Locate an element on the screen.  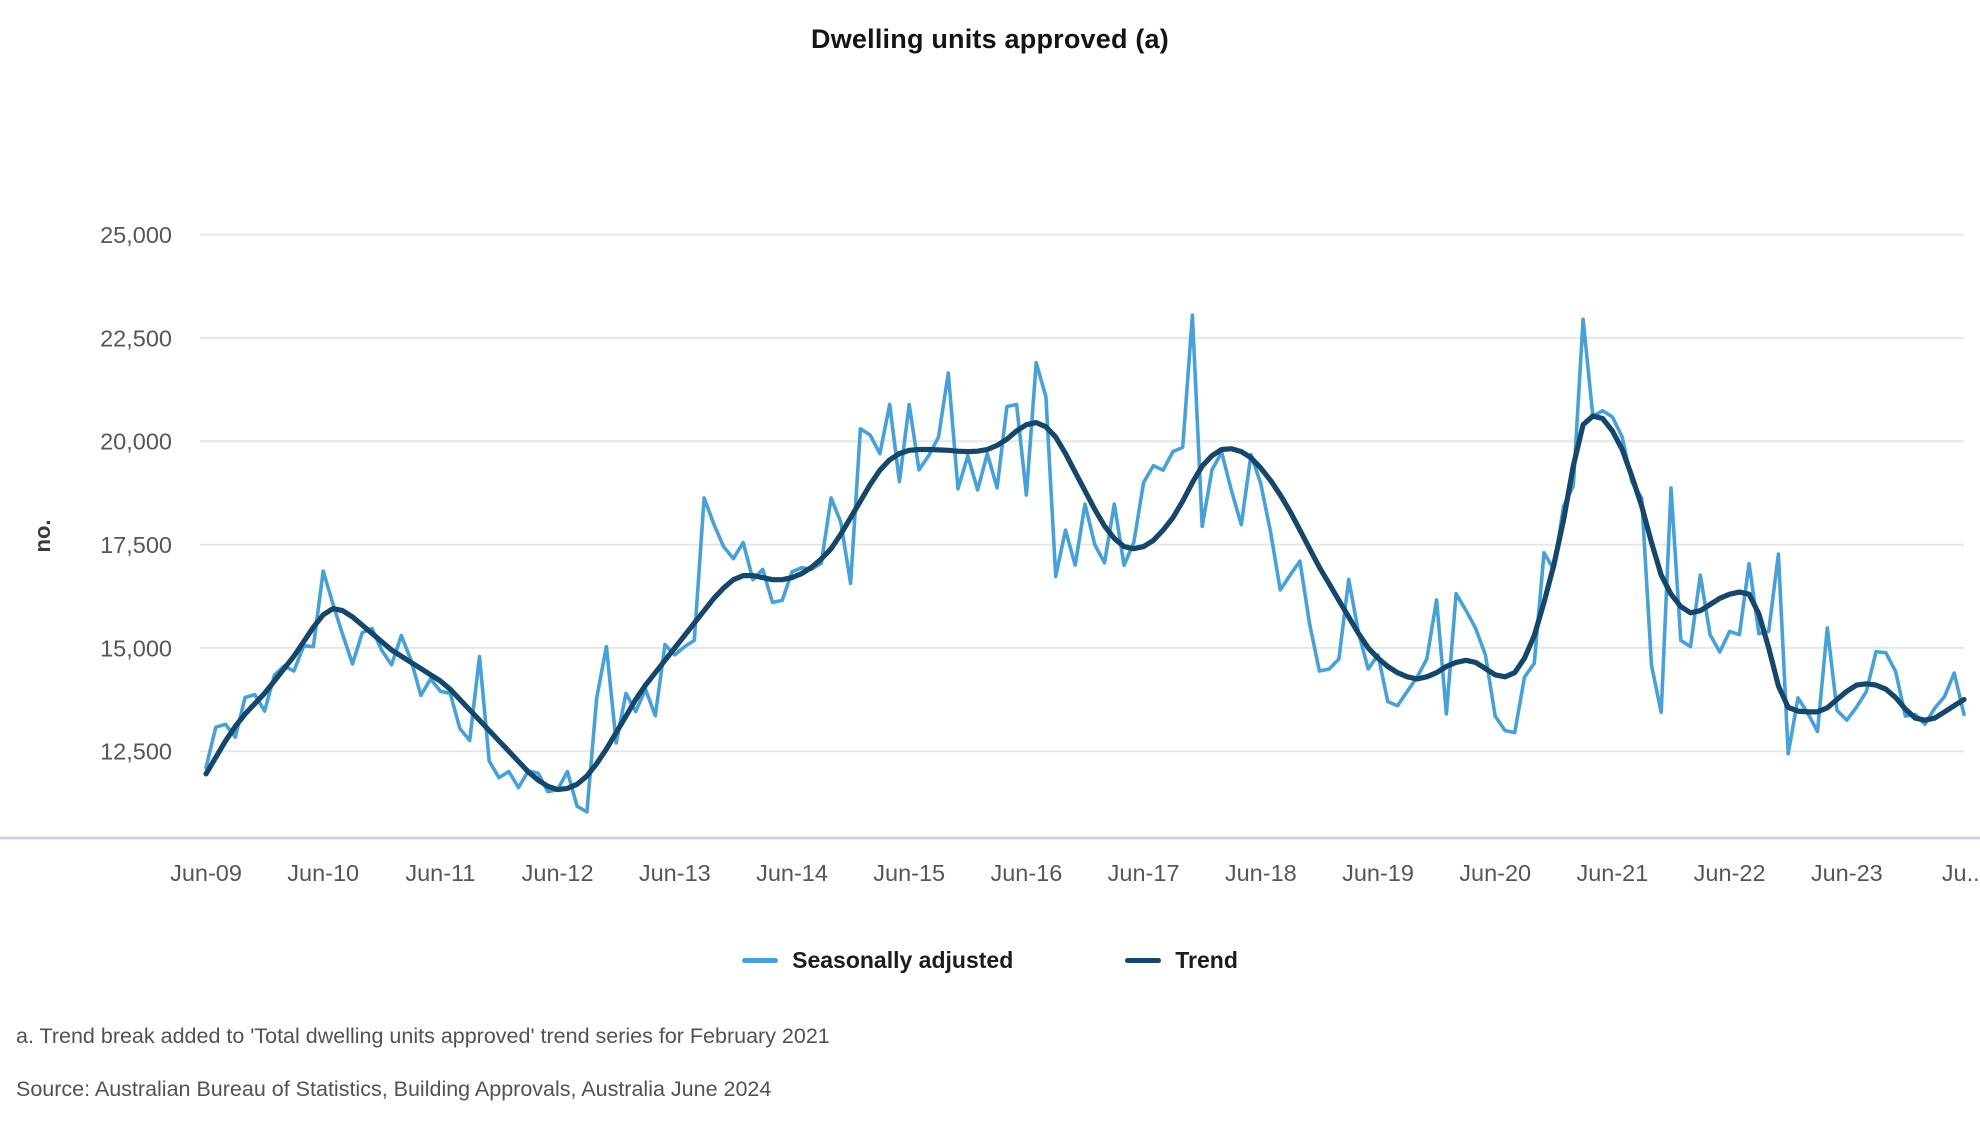
legend-label-trend: Trend is located at coordinates (1206, 960).